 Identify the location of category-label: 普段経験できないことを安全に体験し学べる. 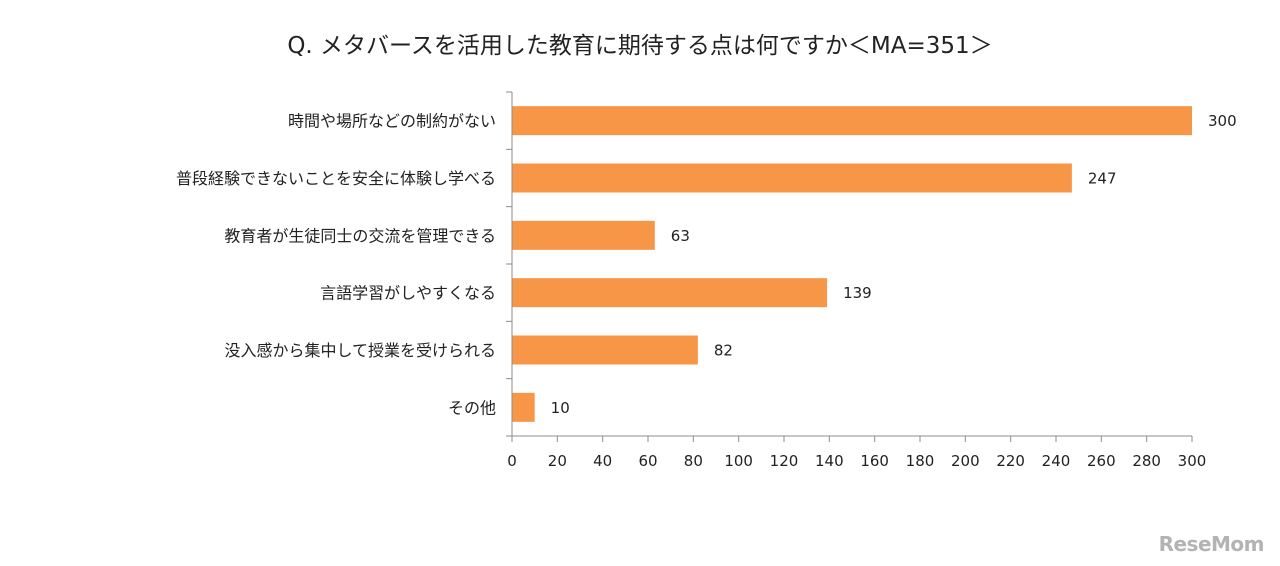
(336, 178).